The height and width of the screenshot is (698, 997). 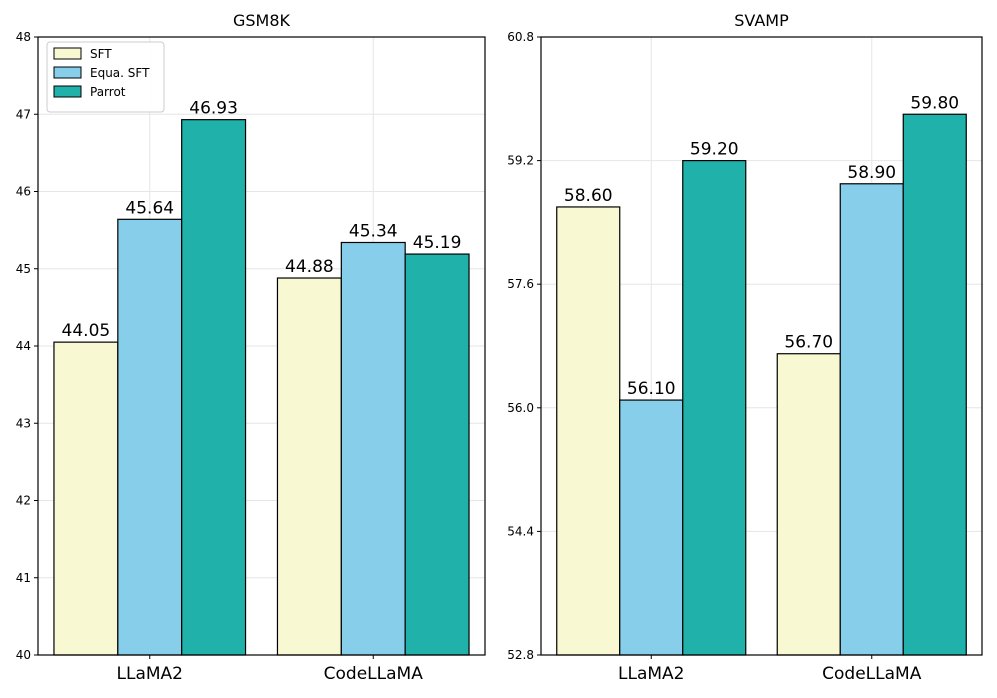 What do you see at coordinates (651, 389) in the screenshot?
I see `svamp-value-label: 56.10` at bounding box center [651, 389].